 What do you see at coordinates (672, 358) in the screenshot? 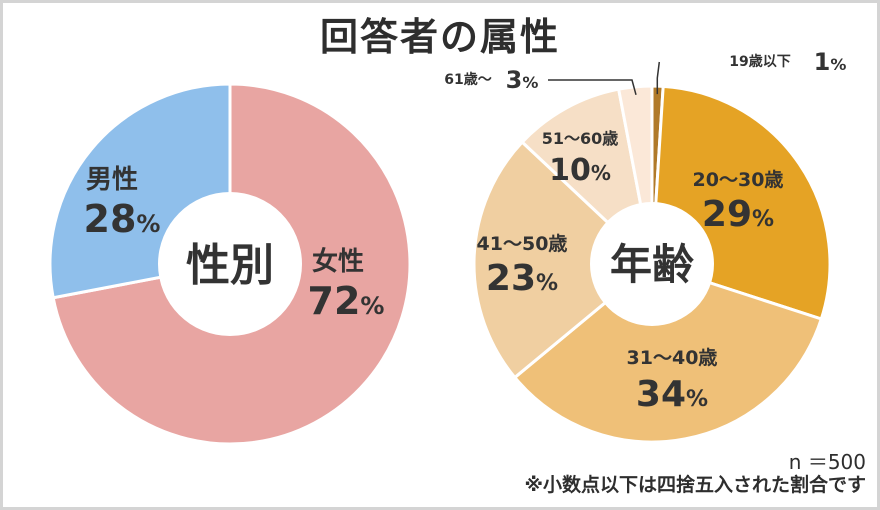
I see `slice-label: 31～40歳` at bounding box center [672, 358].